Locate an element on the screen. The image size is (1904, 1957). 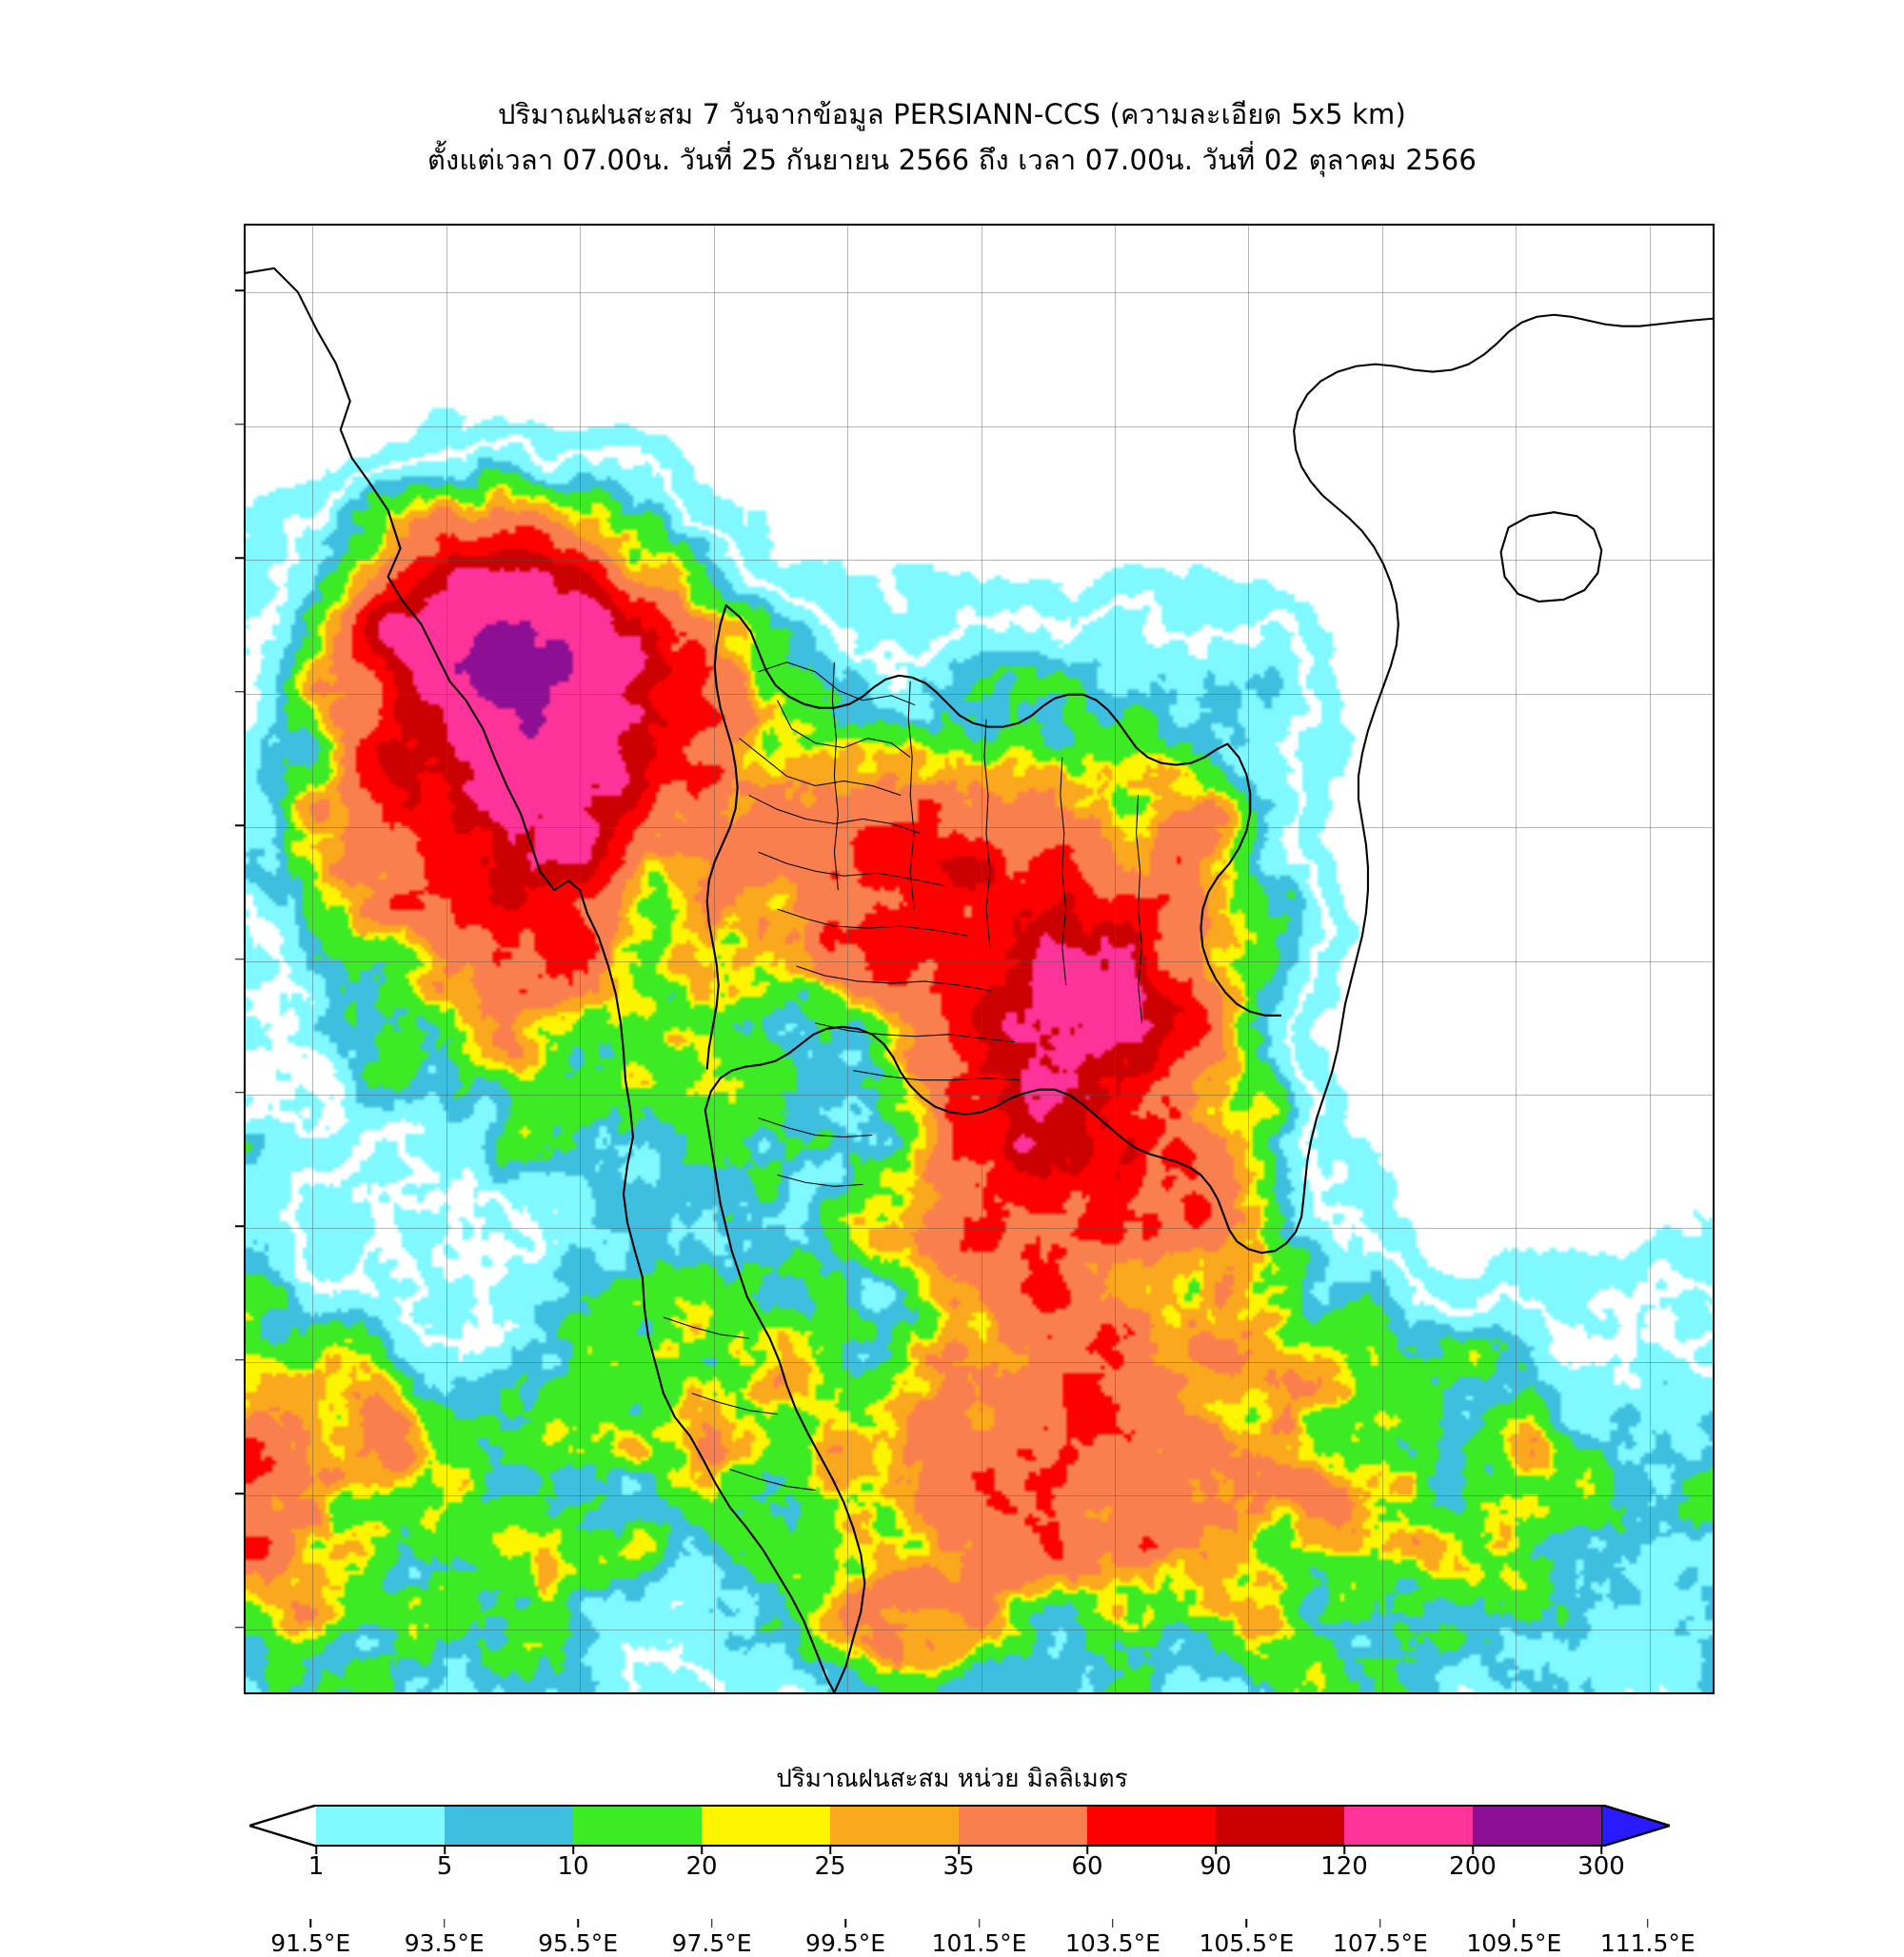
x-axis-tick-label: 109.5°E is located at coordinates (1514, 1943).